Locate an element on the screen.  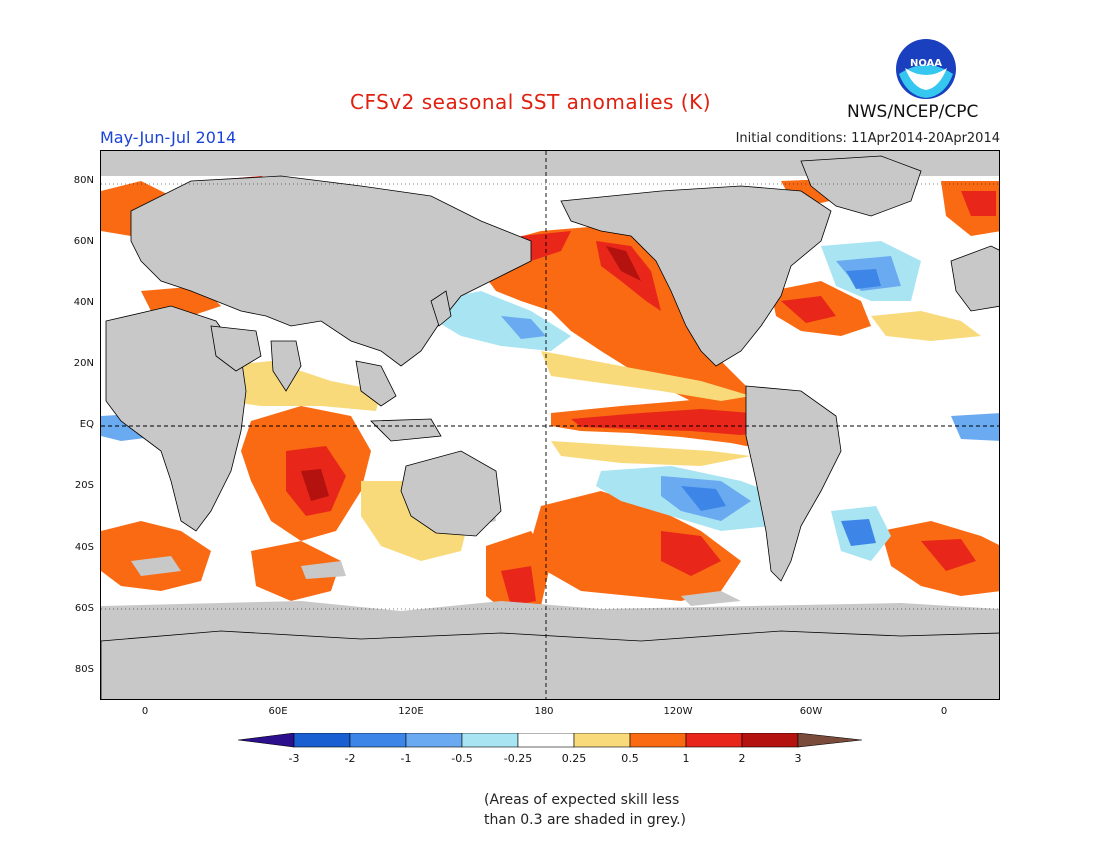
colorbar-tick-label: -1 is located at coordinates (406, 758).